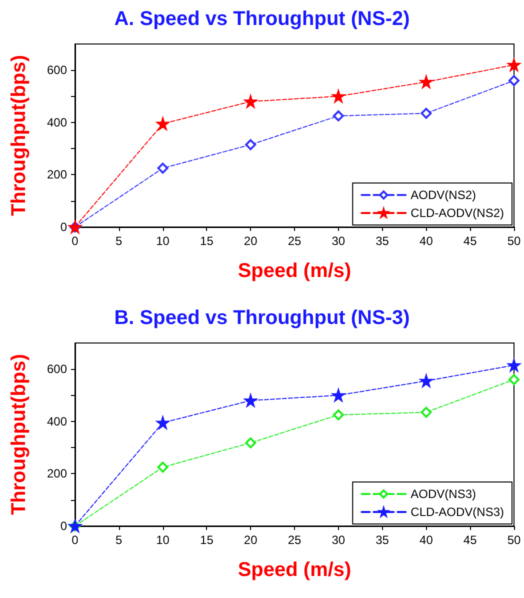 This screenshot has width=524, height=598. I want to click on legend-label: AODV(NS2), so click(443, 195).